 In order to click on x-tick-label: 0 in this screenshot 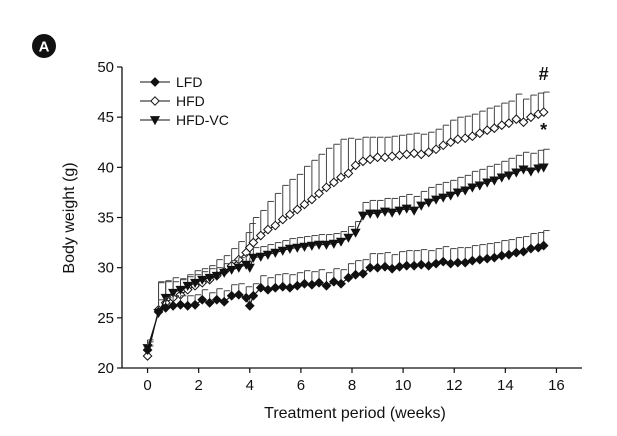, I will do `click(147, 385)`.